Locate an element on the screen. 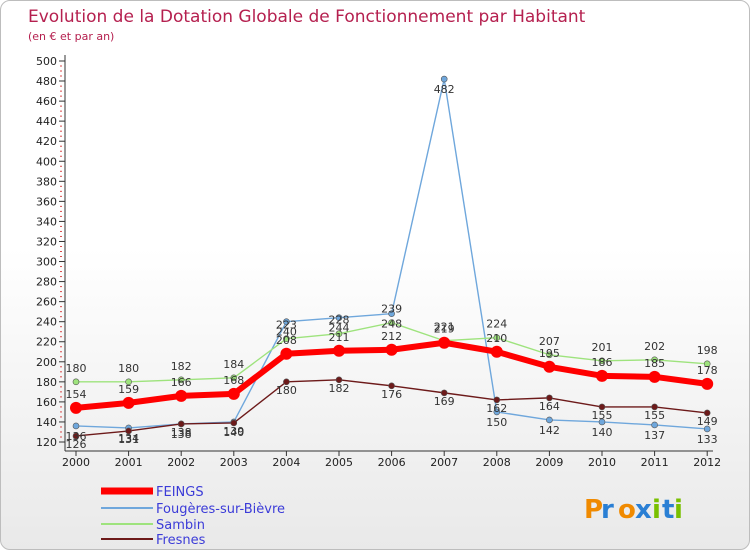  data-label: 195 is located at coordinates (549, 353).